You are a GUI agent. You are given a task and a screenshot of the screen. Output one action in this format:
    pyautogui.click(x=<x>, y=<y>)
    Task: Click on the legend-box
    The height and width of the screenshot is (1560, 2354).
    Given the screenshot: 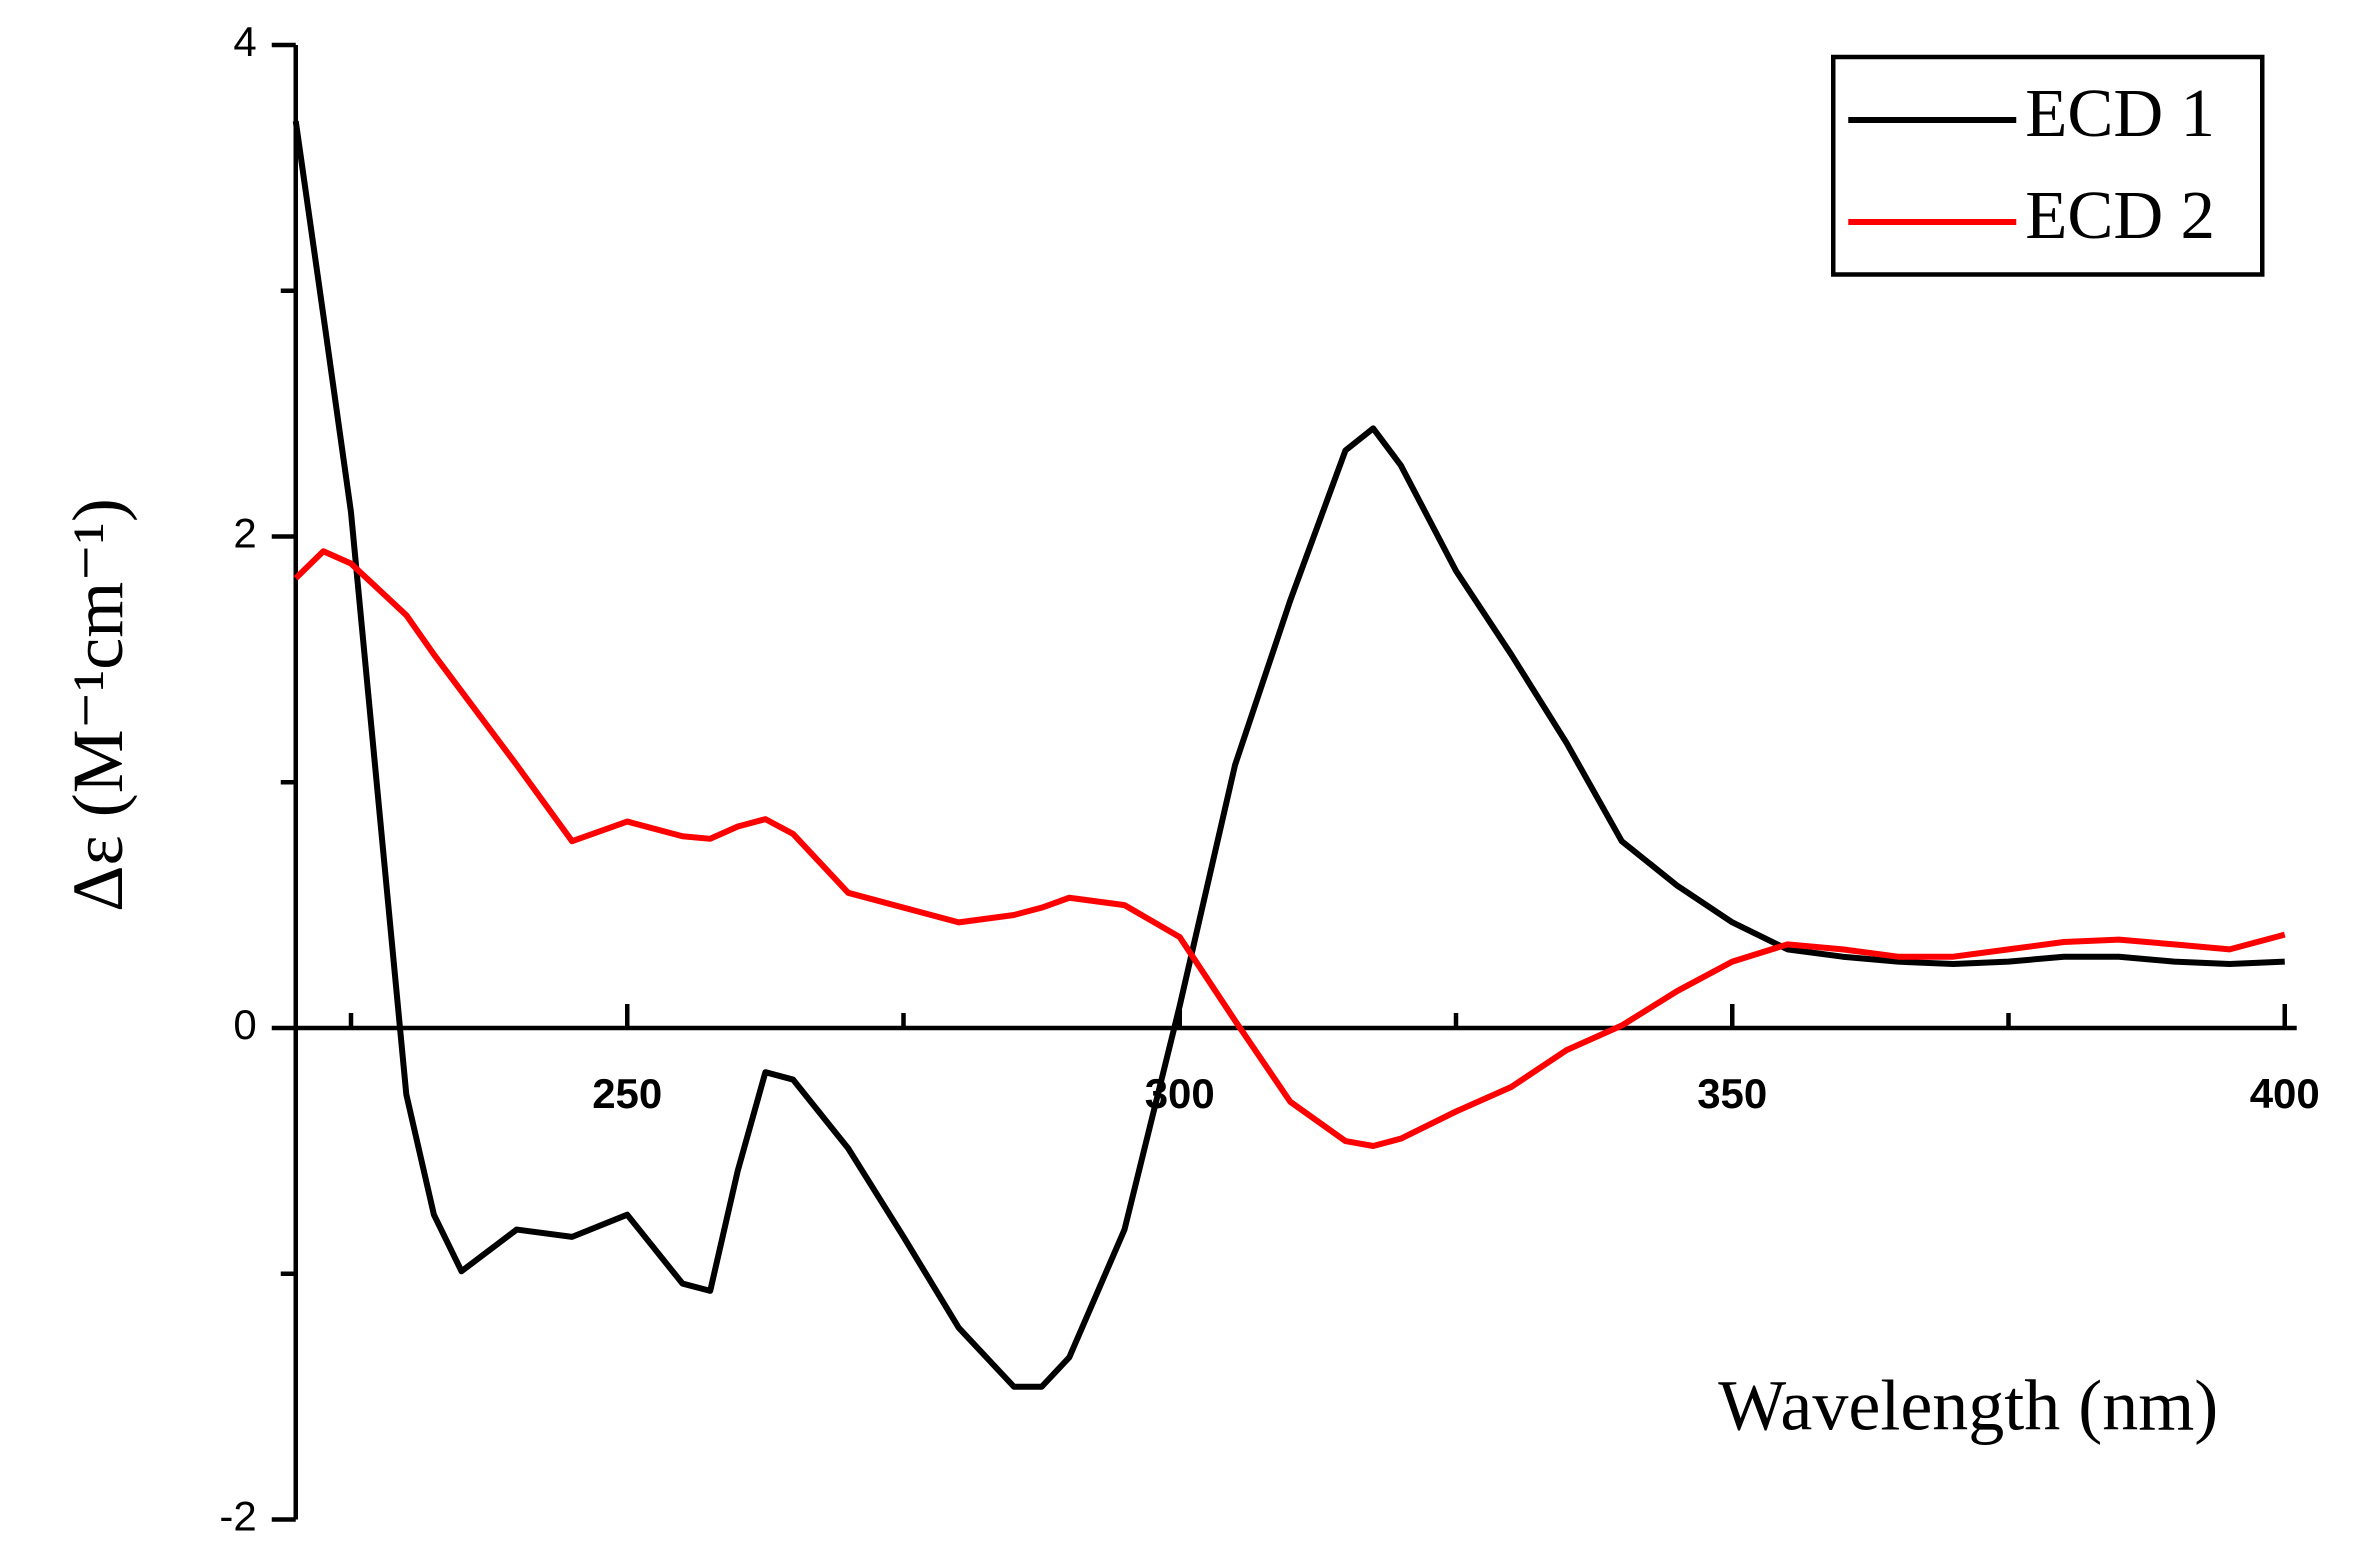 What is the action you would take?
    pyautogui.click(x=2048, y=165)
    